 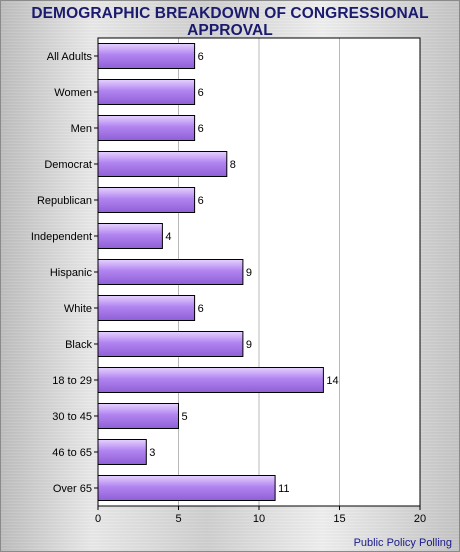 What do you see at coordinates (68, 165) in the screenshot?
I see `category-label: Democrat` at bounding box center [68, 165].